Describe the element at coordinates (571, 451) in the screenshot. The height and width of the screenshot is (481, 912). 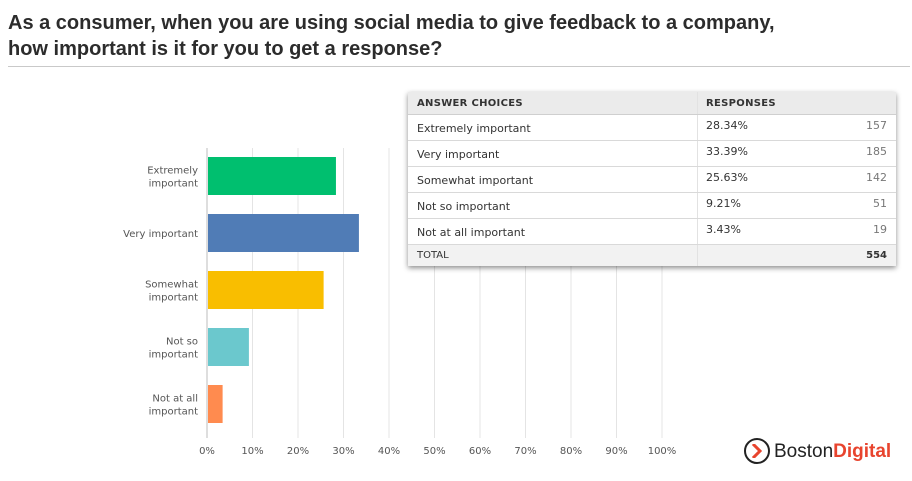
I see `x-tick-label: 80%` at that location.